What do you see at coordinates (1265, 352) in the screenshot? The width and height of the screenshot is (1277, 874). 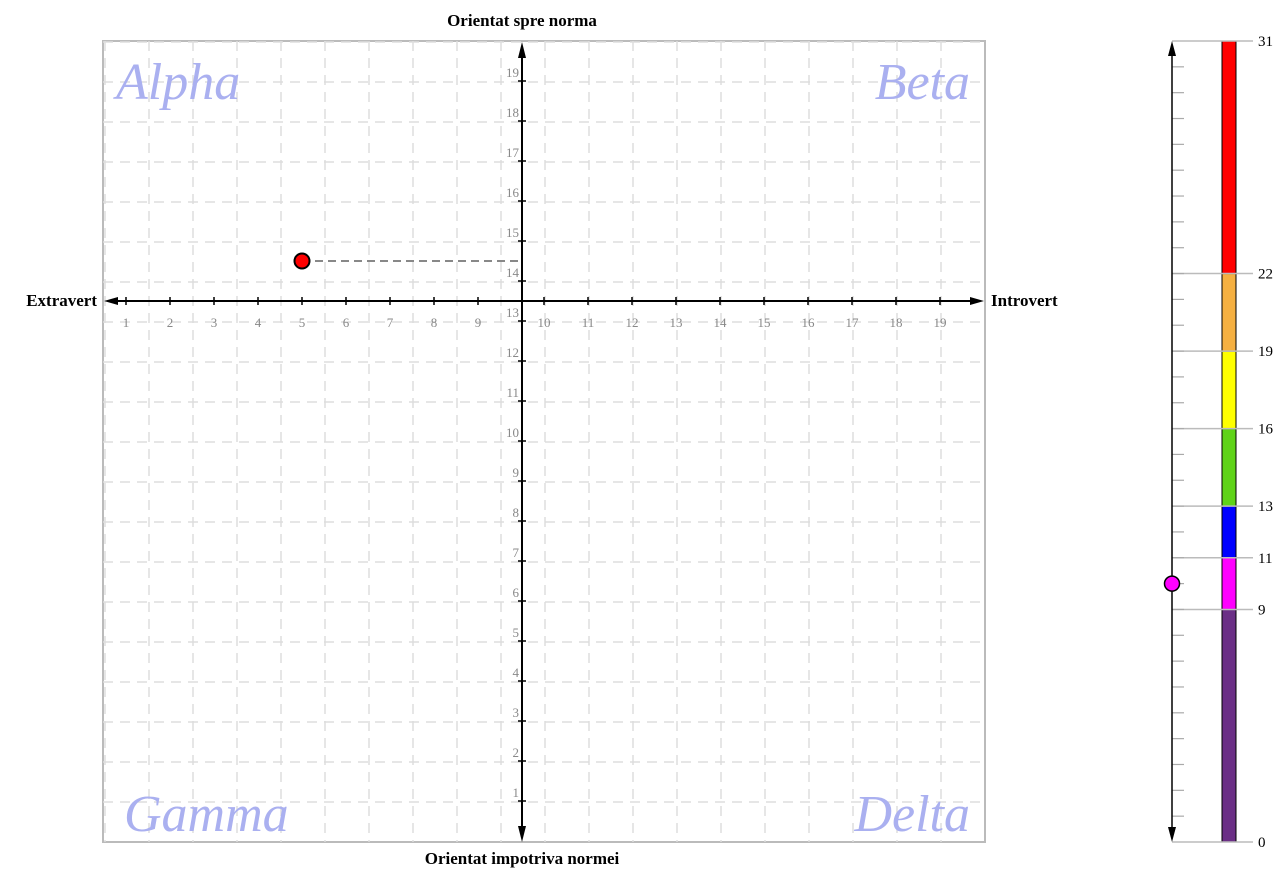 I see `scale-tick-label: 19` at bounding box center [1265, 352].